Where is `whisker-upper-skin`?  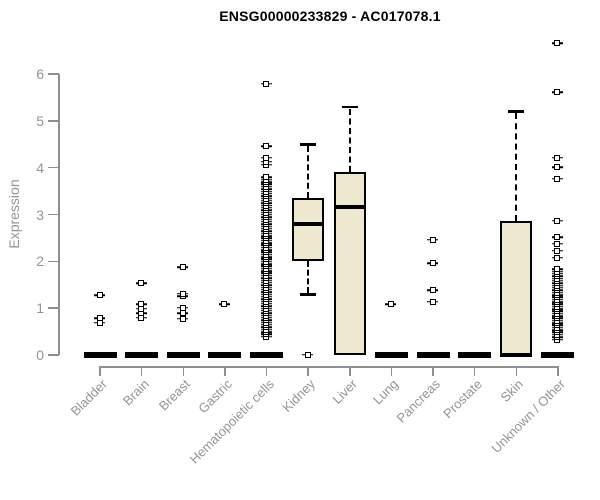
whisker-upper-skin is located at coordinates (516, 167).